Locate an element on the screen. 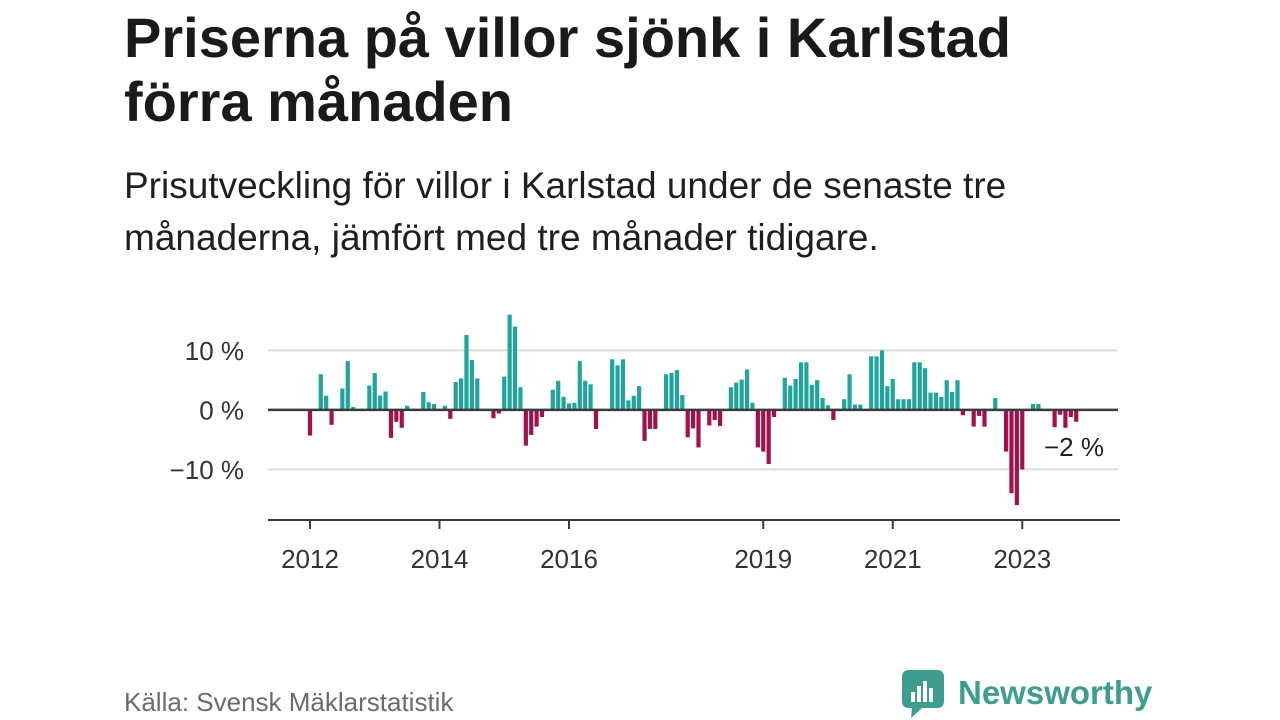  x-tick-label: 2023 is located at coordinates (1022, 559).